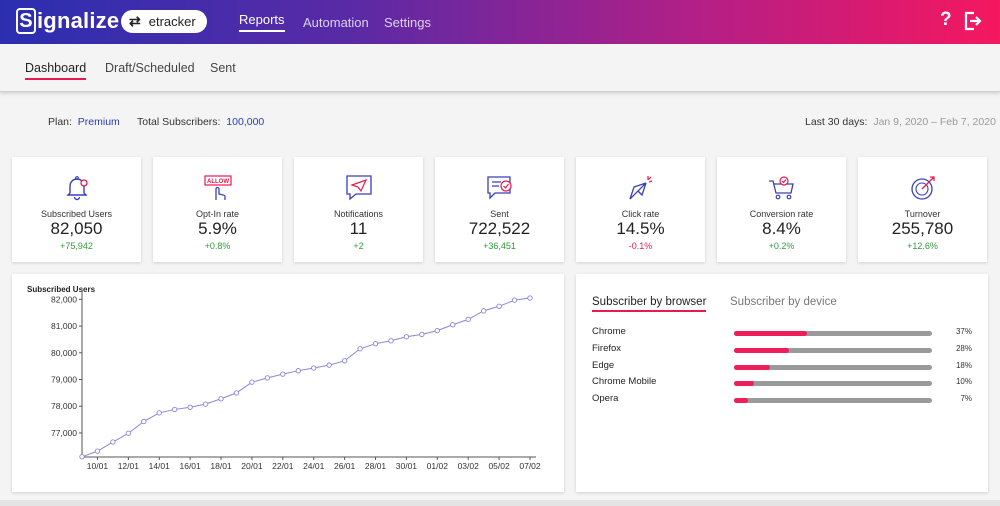 This screenshot has width=1000, height=506. Describe the element at coordinates (782, 400) in the screenshot. I see `browser-row-opera: Opera 7%` at that location.